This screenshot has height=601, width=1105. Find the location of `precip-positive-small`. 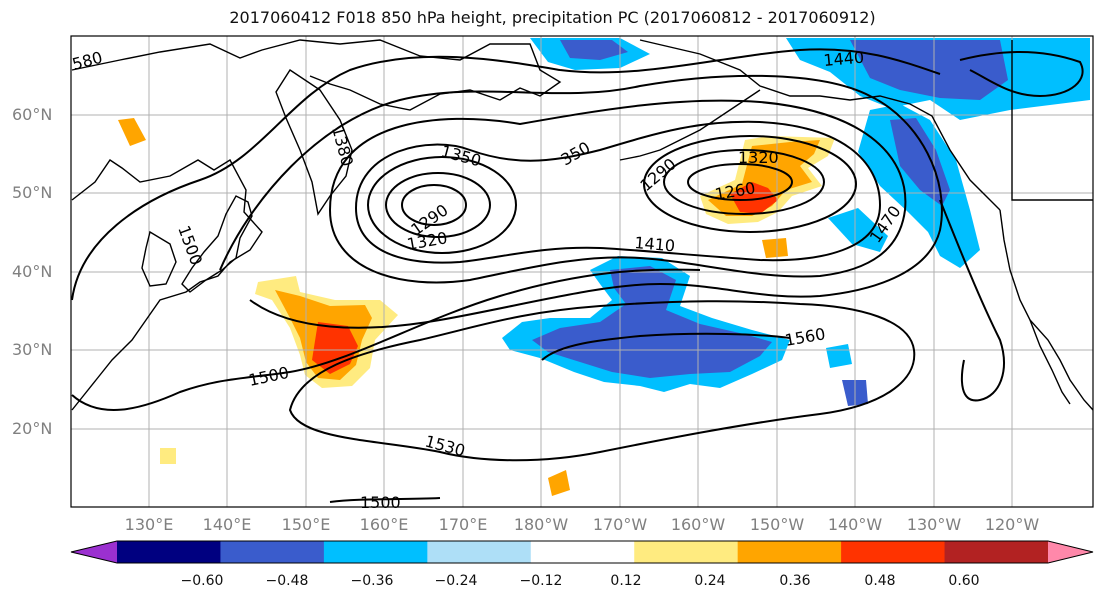

precip-positive-small is located at coordinates (775, 248).